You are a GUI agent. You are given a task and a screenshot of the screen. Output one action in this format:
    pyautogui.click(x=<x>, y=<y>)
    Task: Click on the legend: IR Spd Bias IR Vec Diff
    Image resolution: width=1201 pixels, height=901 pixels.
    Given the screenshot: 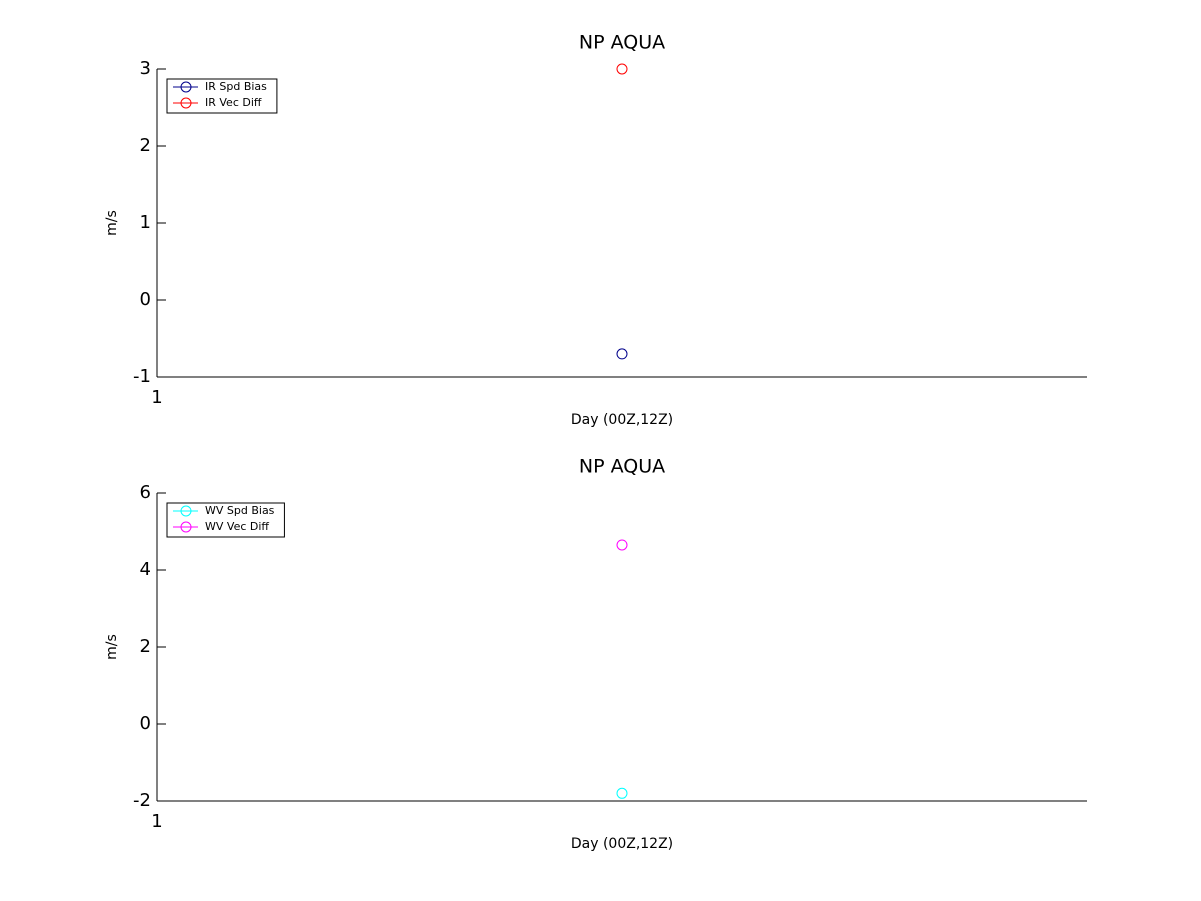 What is the action you would take?
    pyautogui.click(x=222, y=96)
    